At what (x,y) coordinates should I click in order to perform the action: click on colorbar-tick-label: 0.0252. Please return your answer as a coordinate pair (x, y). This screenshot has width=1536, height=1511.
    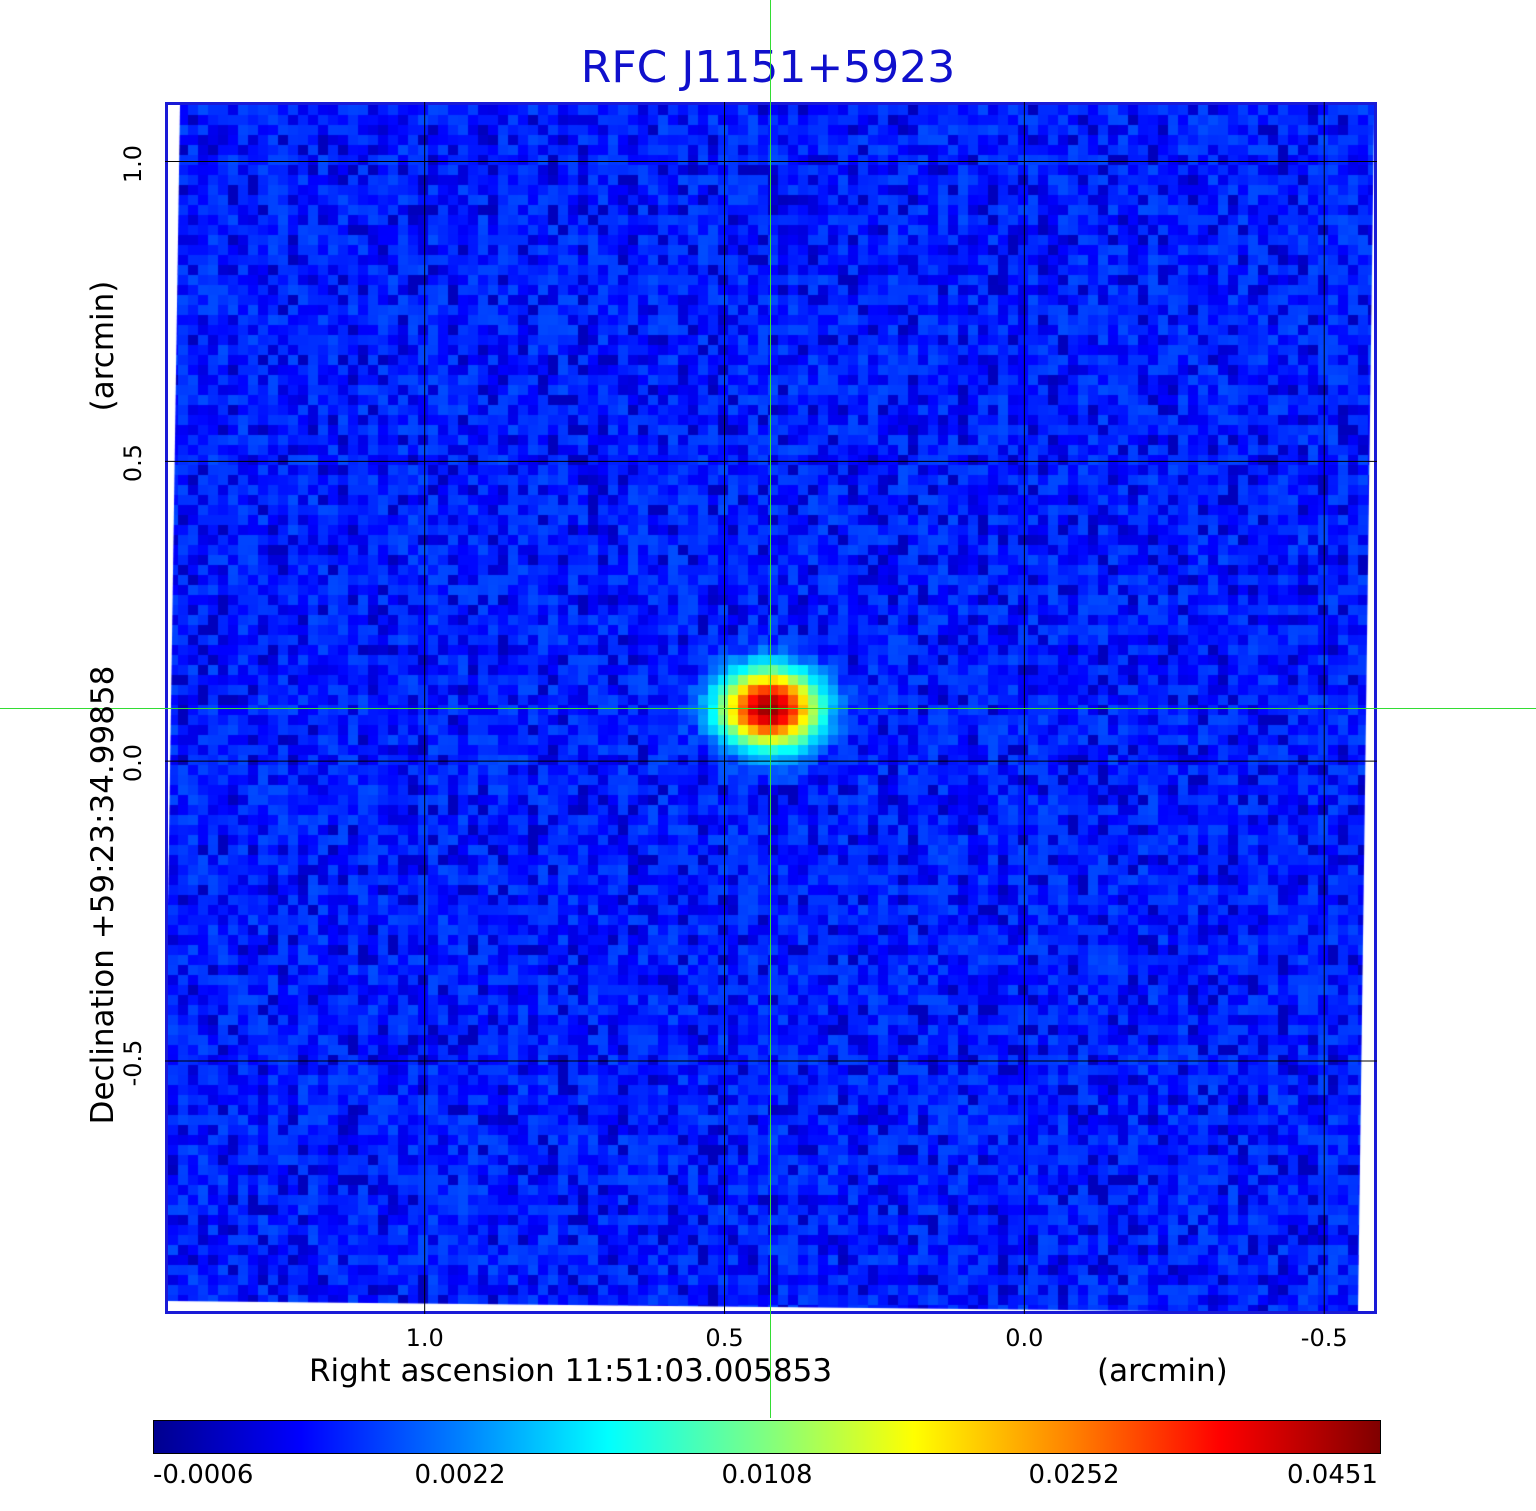
    Looking at the image, I should click on (1074, 1475).